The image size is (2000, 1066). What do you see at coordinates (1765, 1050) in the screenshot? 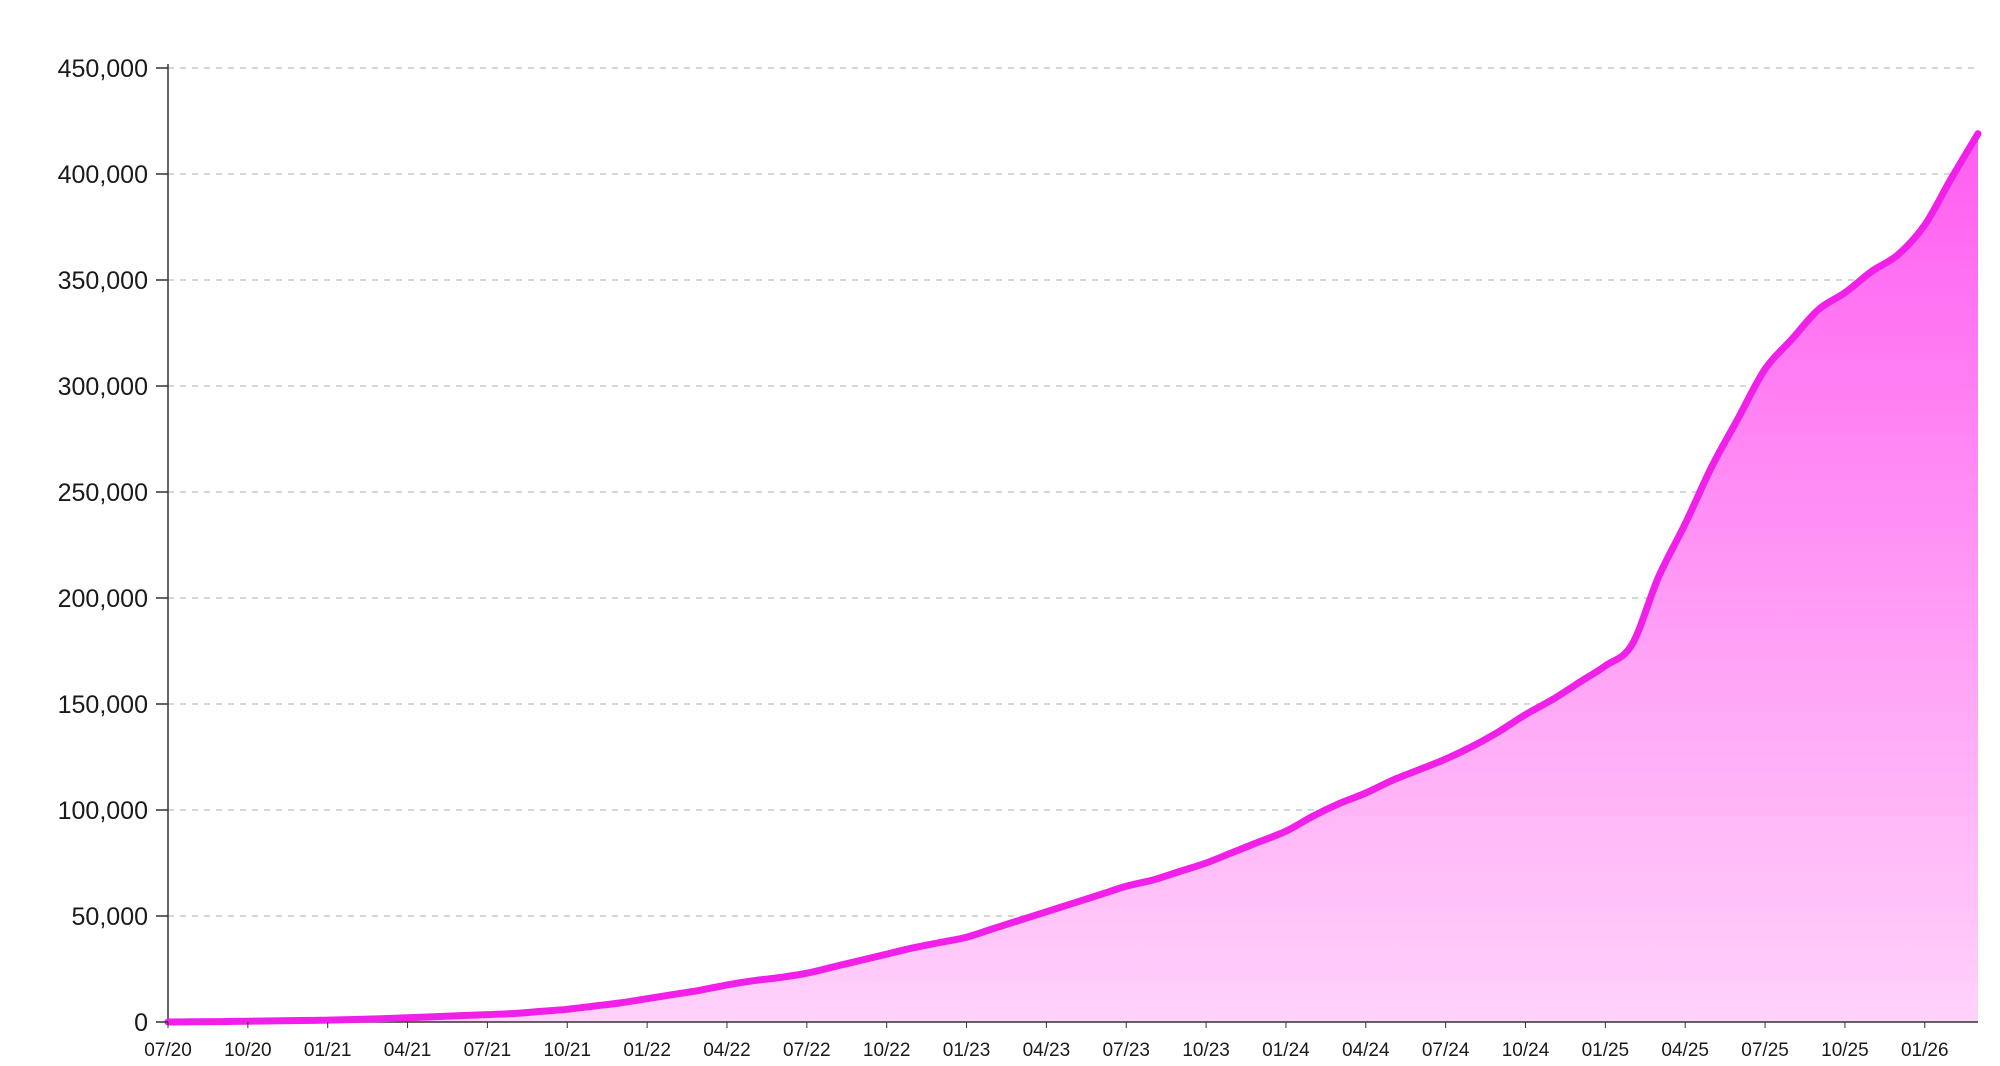
I see `x-tick-label: 07/25` at bounding box center [1765, 1050].